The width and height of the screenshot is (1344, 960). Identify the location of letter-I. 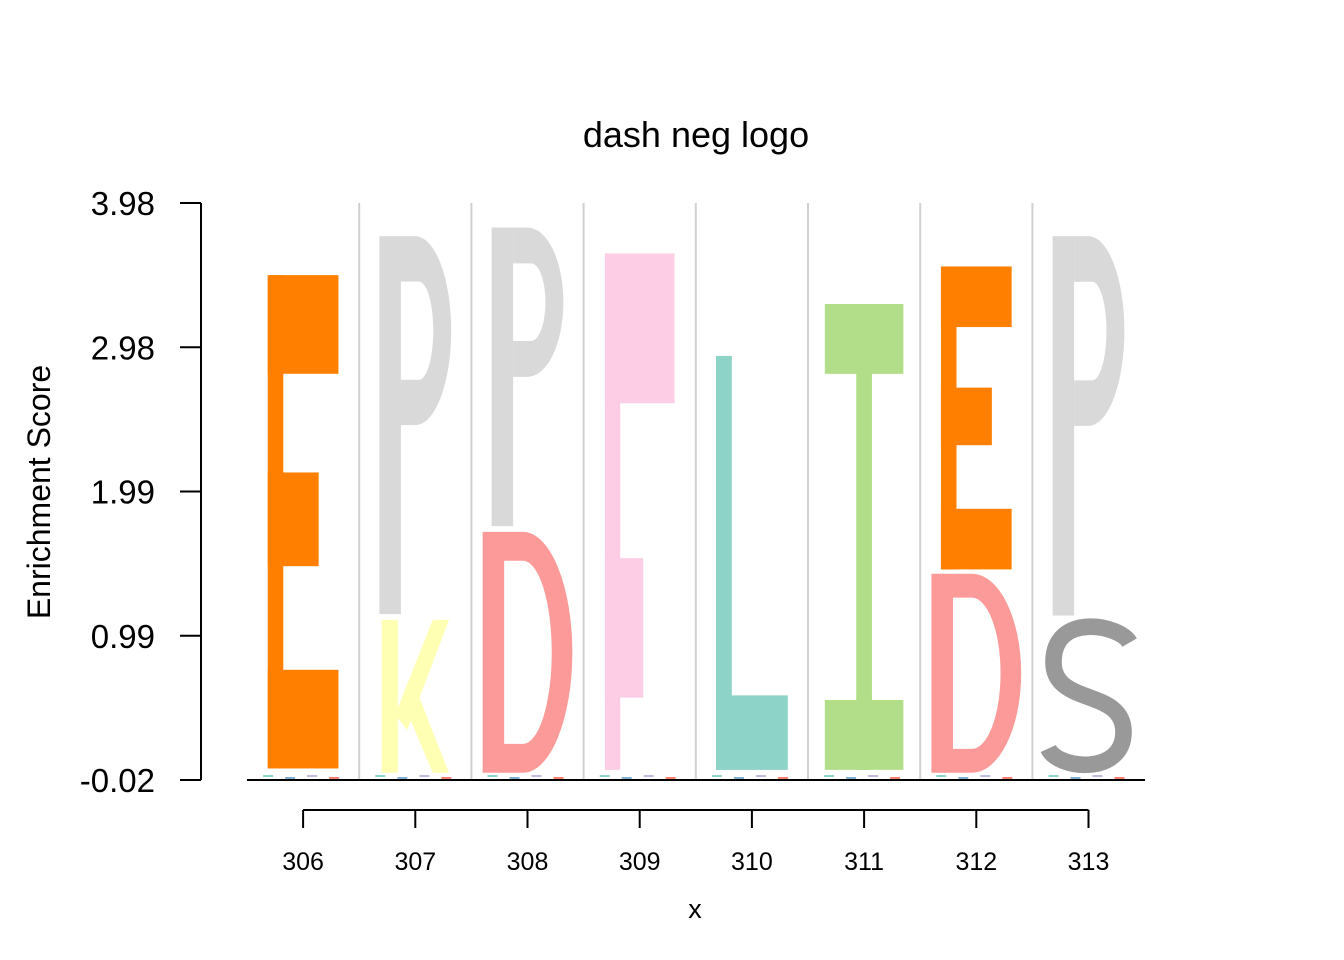
(864, 536).